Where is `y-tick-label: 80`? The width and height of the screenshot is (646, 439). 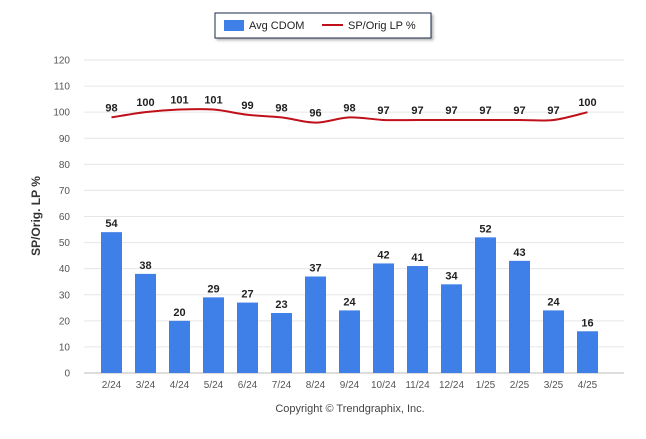 y-tick-label: 80 is located at coordinates (65, 165).